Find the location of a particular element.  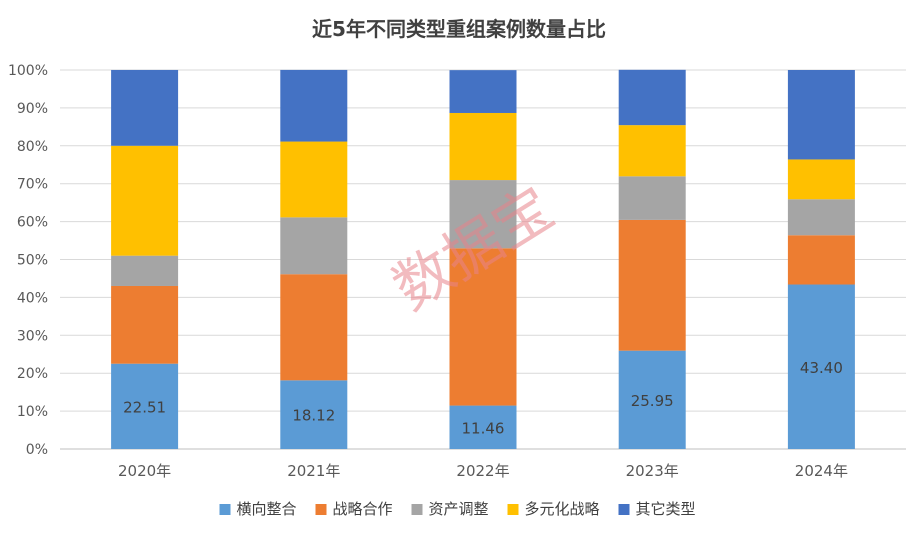

data-label: 43.40 is located at coordinates (821, 368).